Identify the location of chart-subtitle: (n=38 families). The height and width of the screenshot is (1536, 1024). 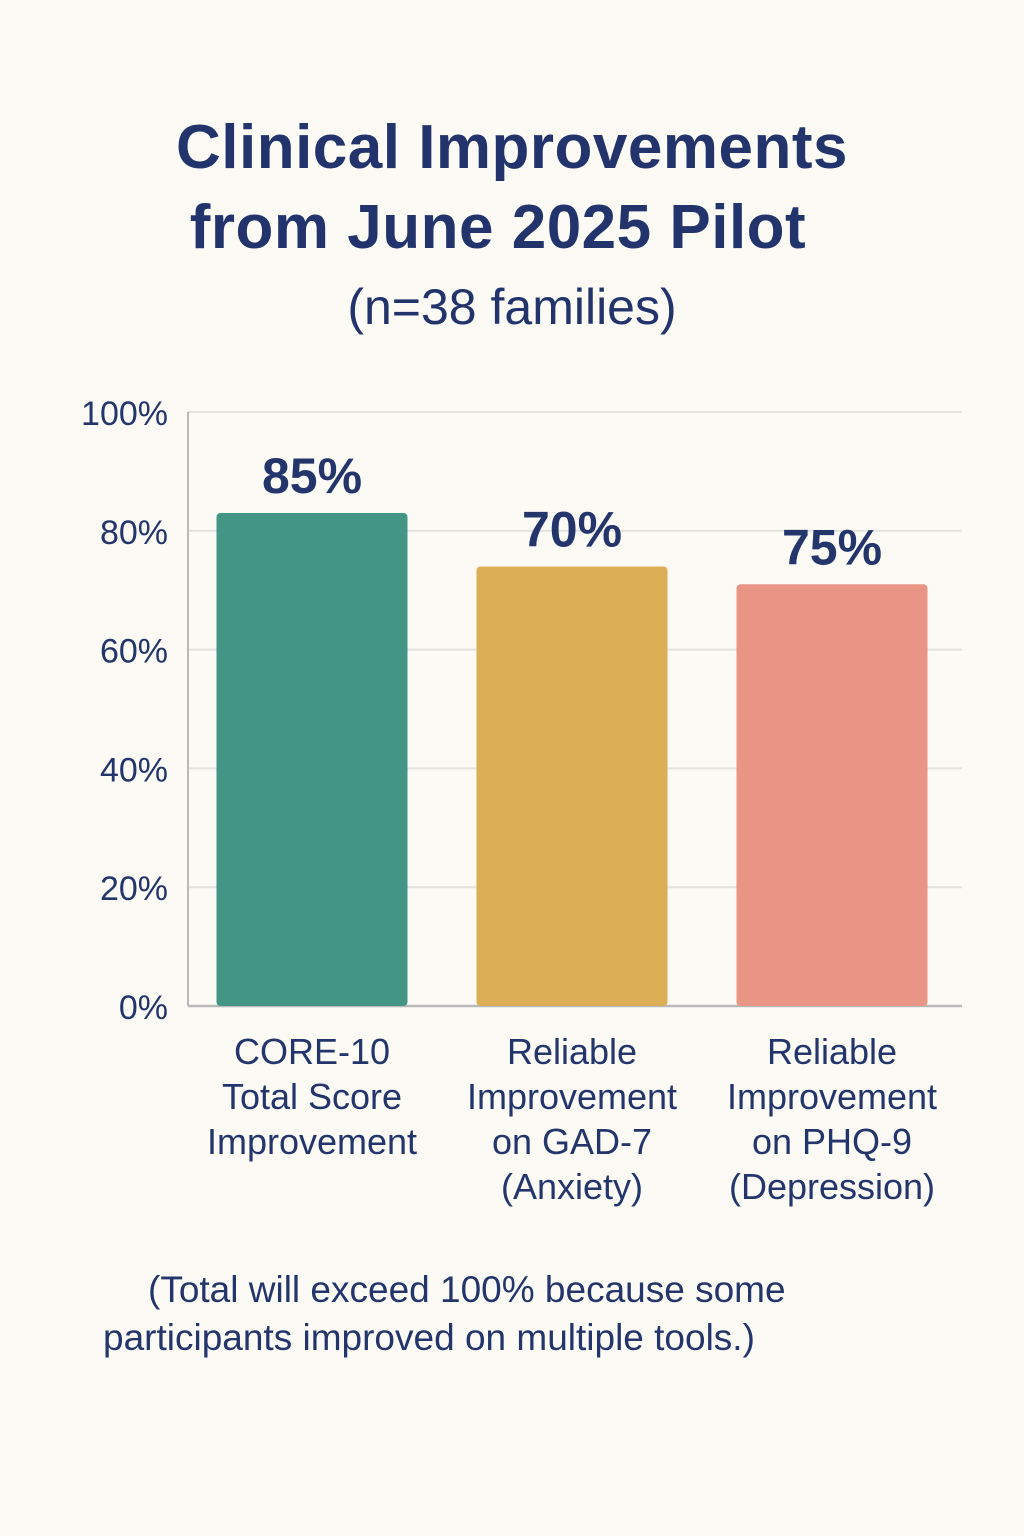
(512, 307).